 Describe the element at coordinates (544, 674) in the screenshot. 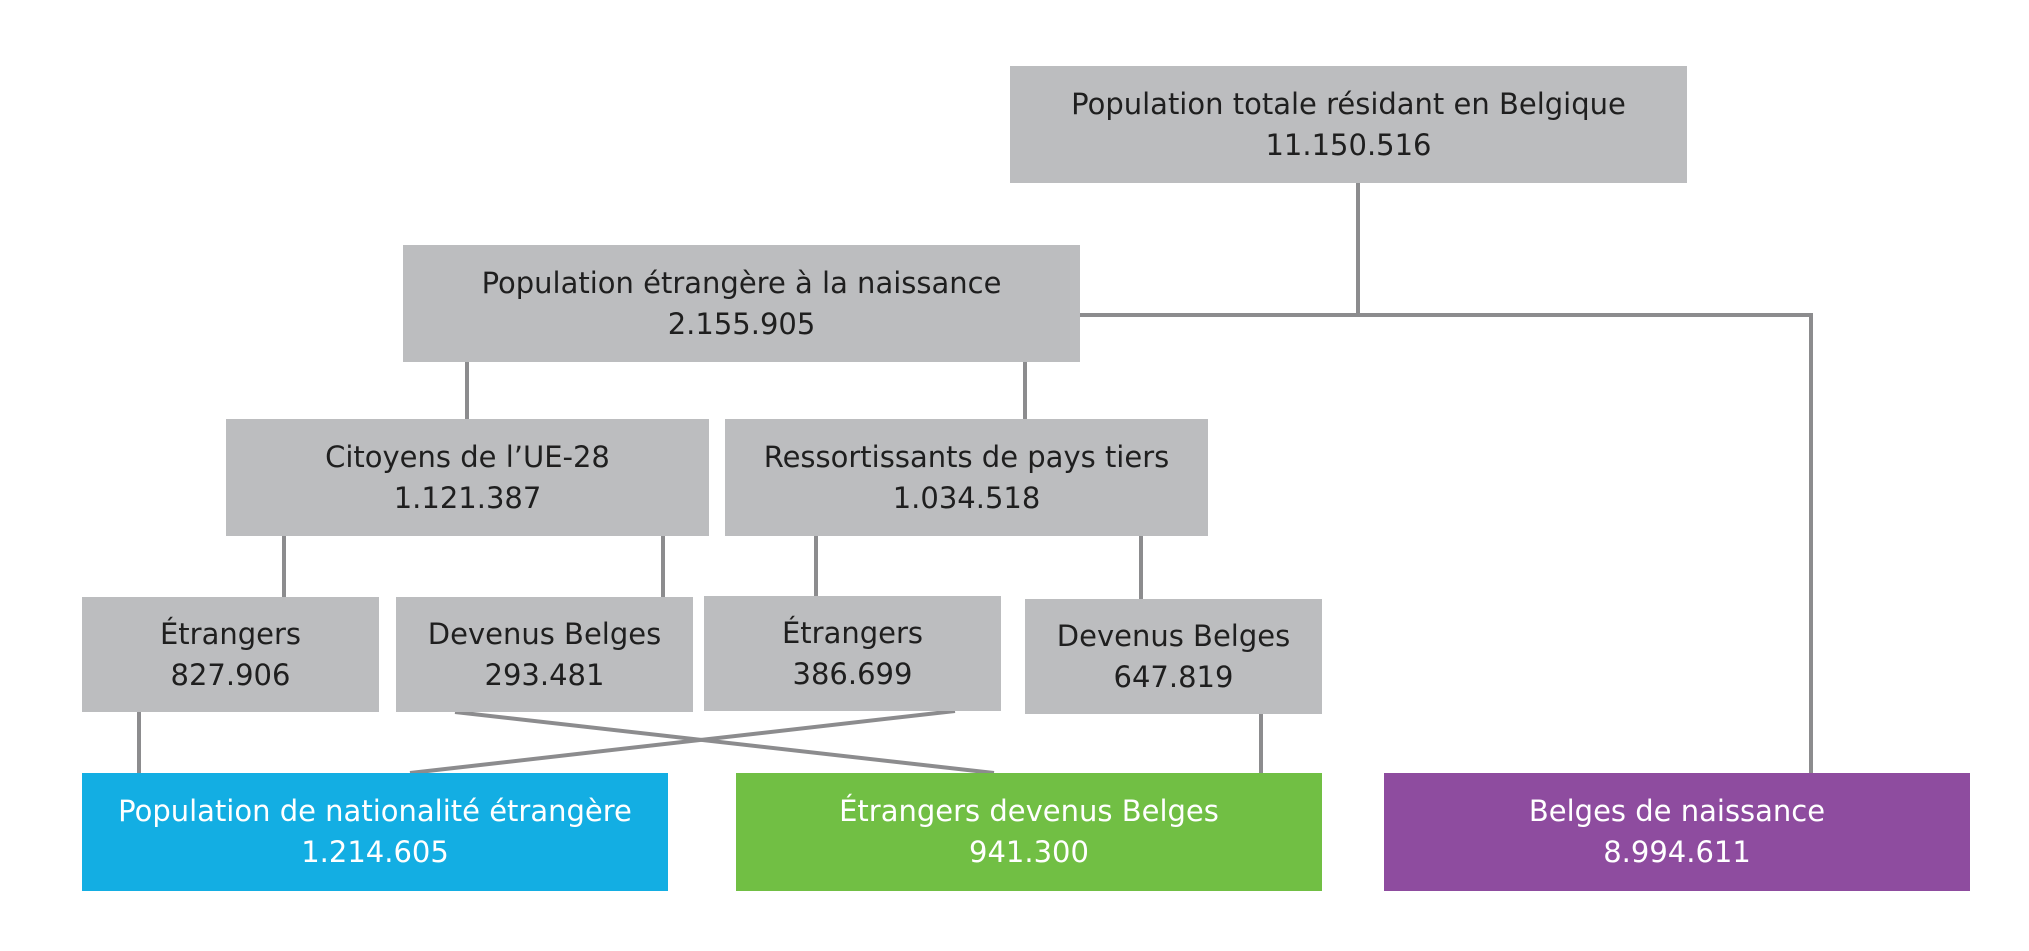

I see `node-value: 293.481` at that location.